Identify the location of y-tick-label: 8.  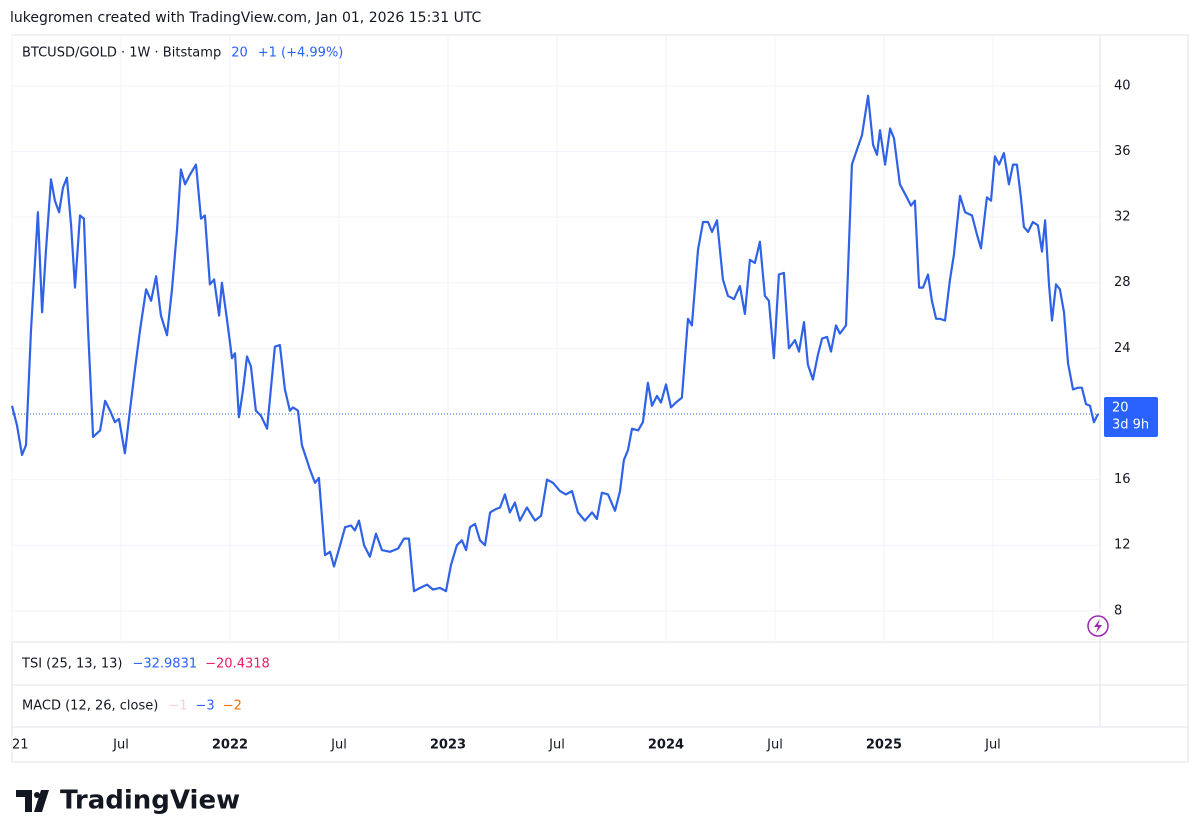
(1118, 610).